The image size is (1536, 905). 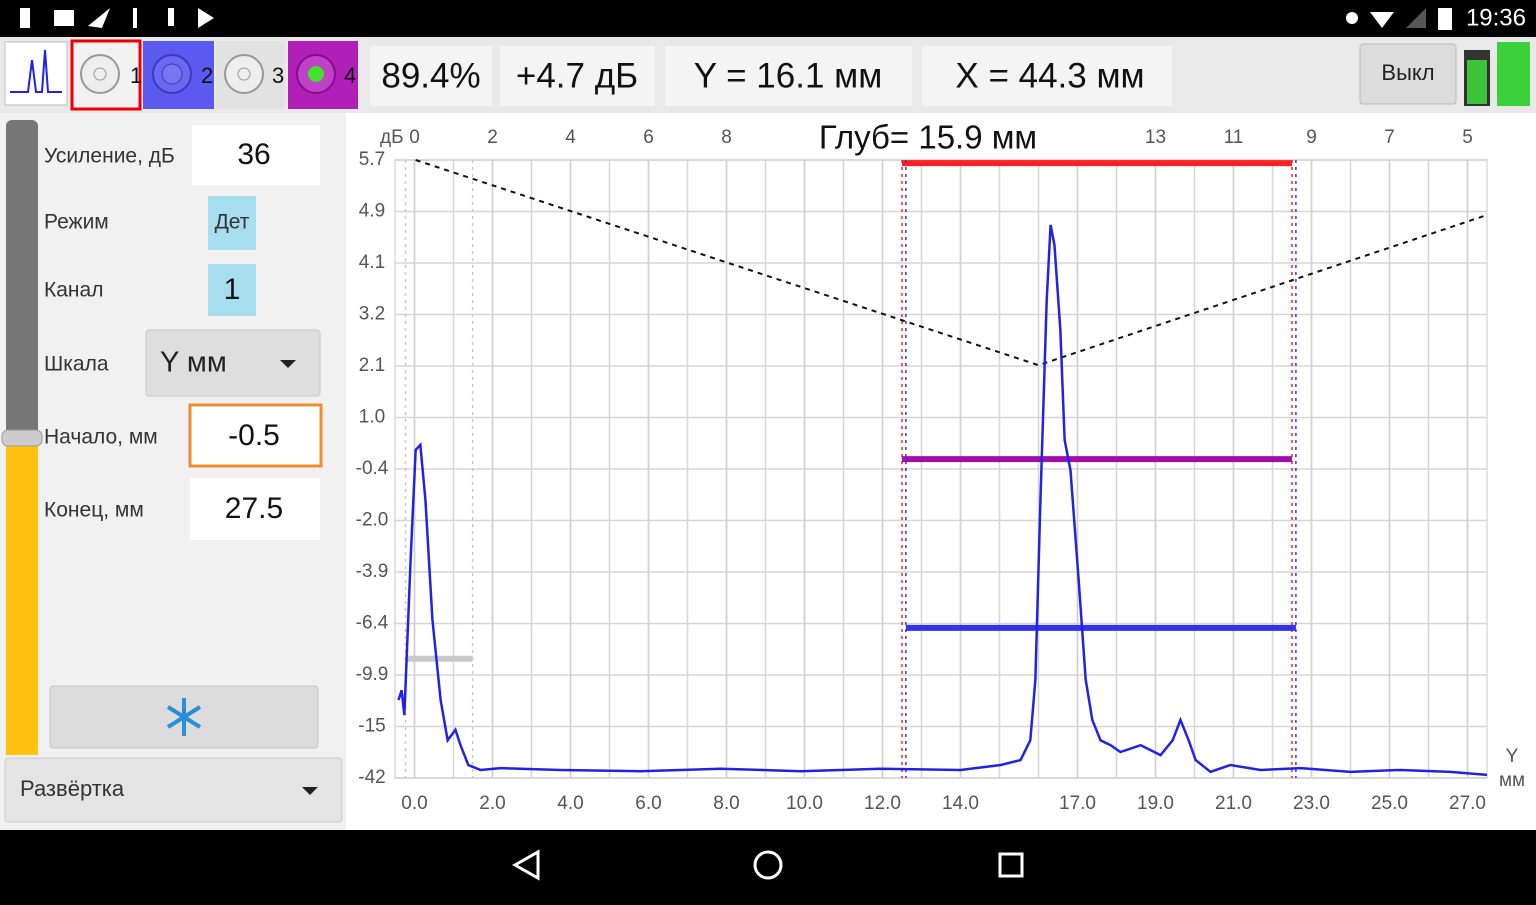 I want to click on y-tick-label: 3.2, so click(x=372, y=314).